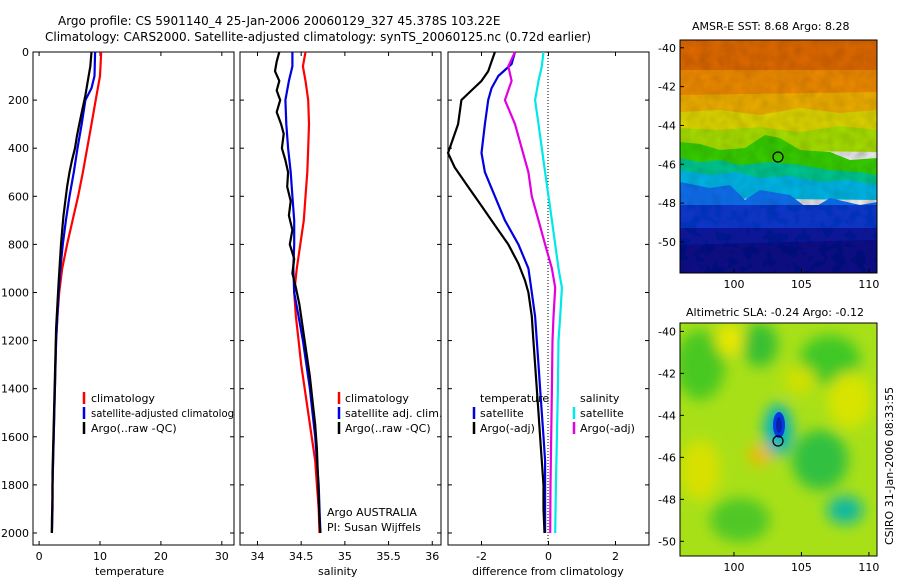 This screenshot has width=900, height=580. What do you see at coordinates (667, 415) in the screenshot?
I see `sla-map-ytick-label-2: -44` at bounding box center [667, 415].